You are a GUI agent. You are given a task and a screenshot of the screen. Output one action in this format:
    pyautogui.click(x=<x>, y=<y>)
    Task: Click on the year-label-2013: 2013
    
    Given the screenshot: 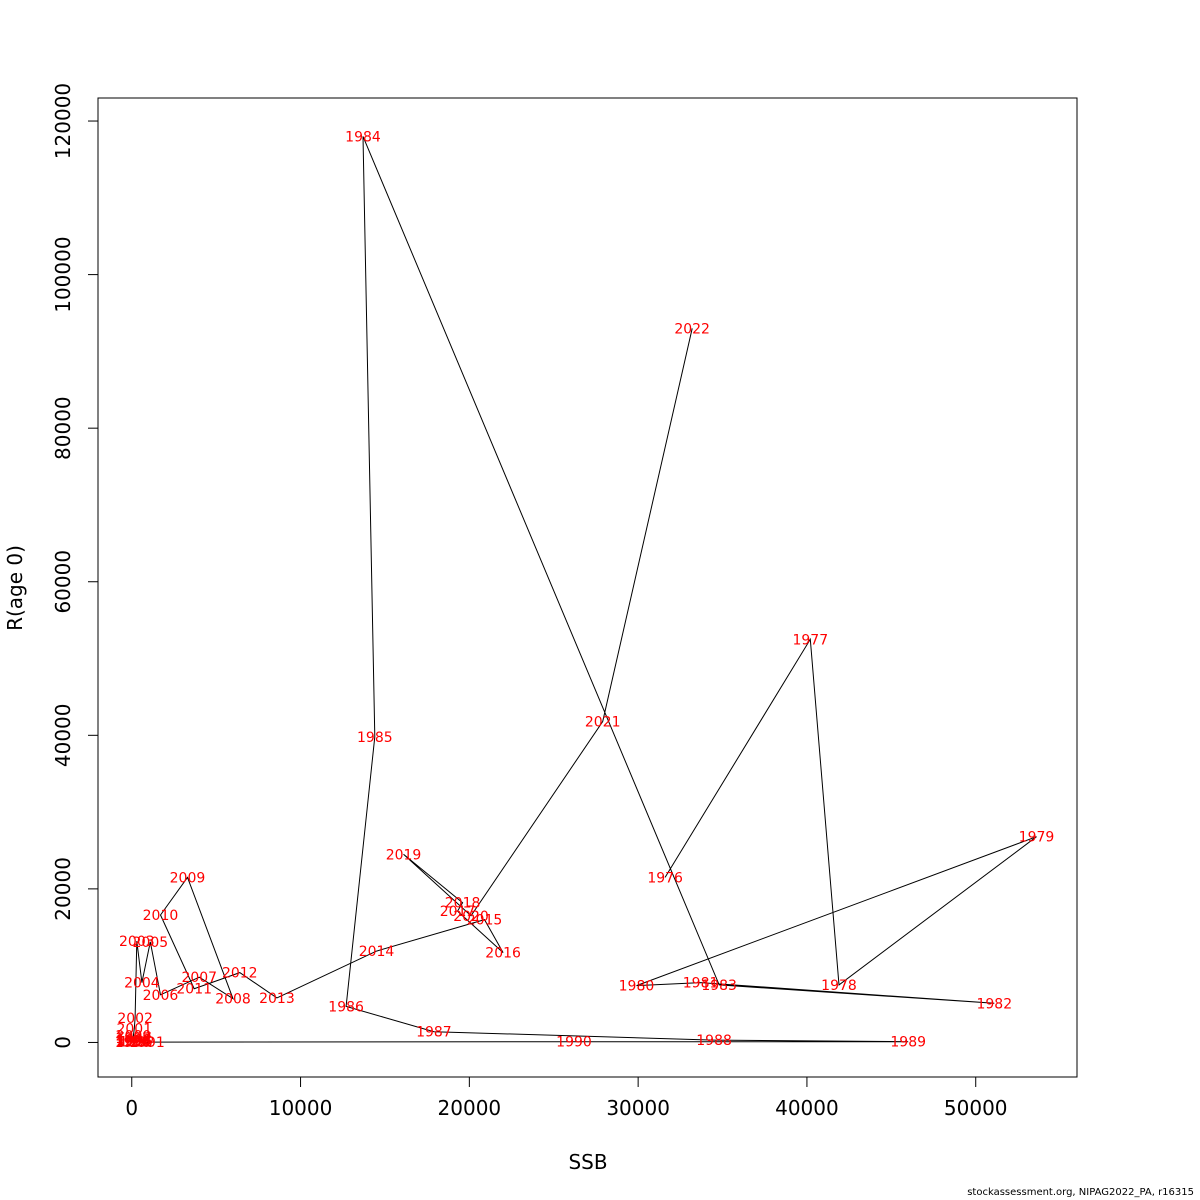 What is the action you would take?
    pyautogui.click(x=277, y=999)
    